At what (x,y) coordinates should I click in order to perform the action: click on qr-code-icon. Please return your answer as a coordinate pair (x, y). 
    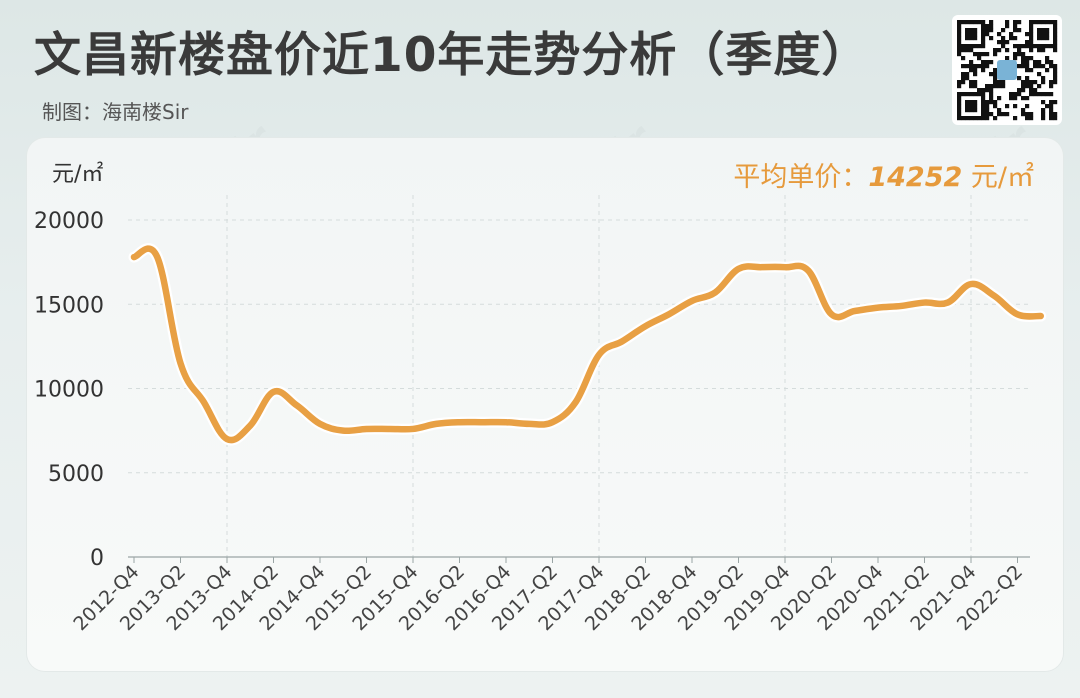
    Looking at the image, I should click on (1007, 70).